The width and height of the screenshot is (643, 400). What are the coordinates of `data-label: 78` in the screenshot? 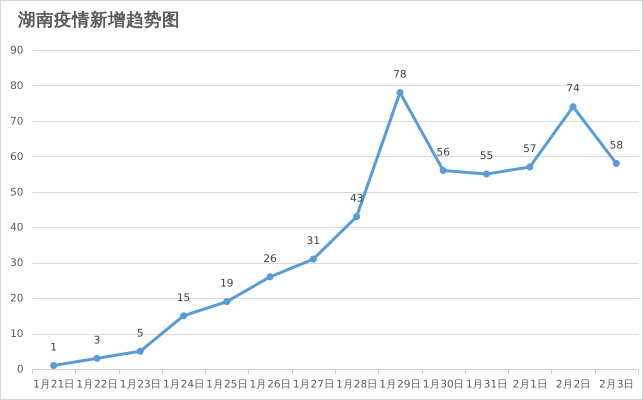 It's located at (400, 74).